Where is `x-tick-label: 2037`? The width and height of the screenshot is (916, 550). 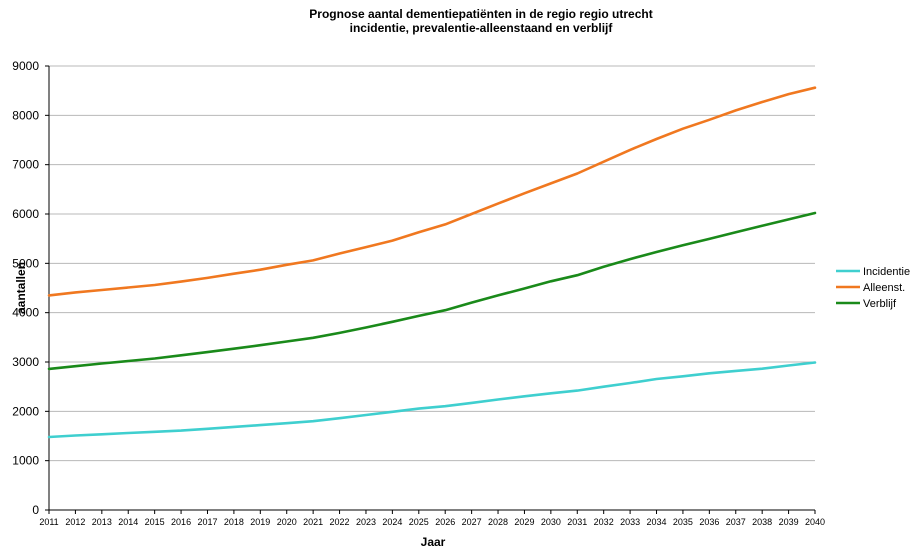
x-tick-label: 2037 is located at coordinates (736, 522).